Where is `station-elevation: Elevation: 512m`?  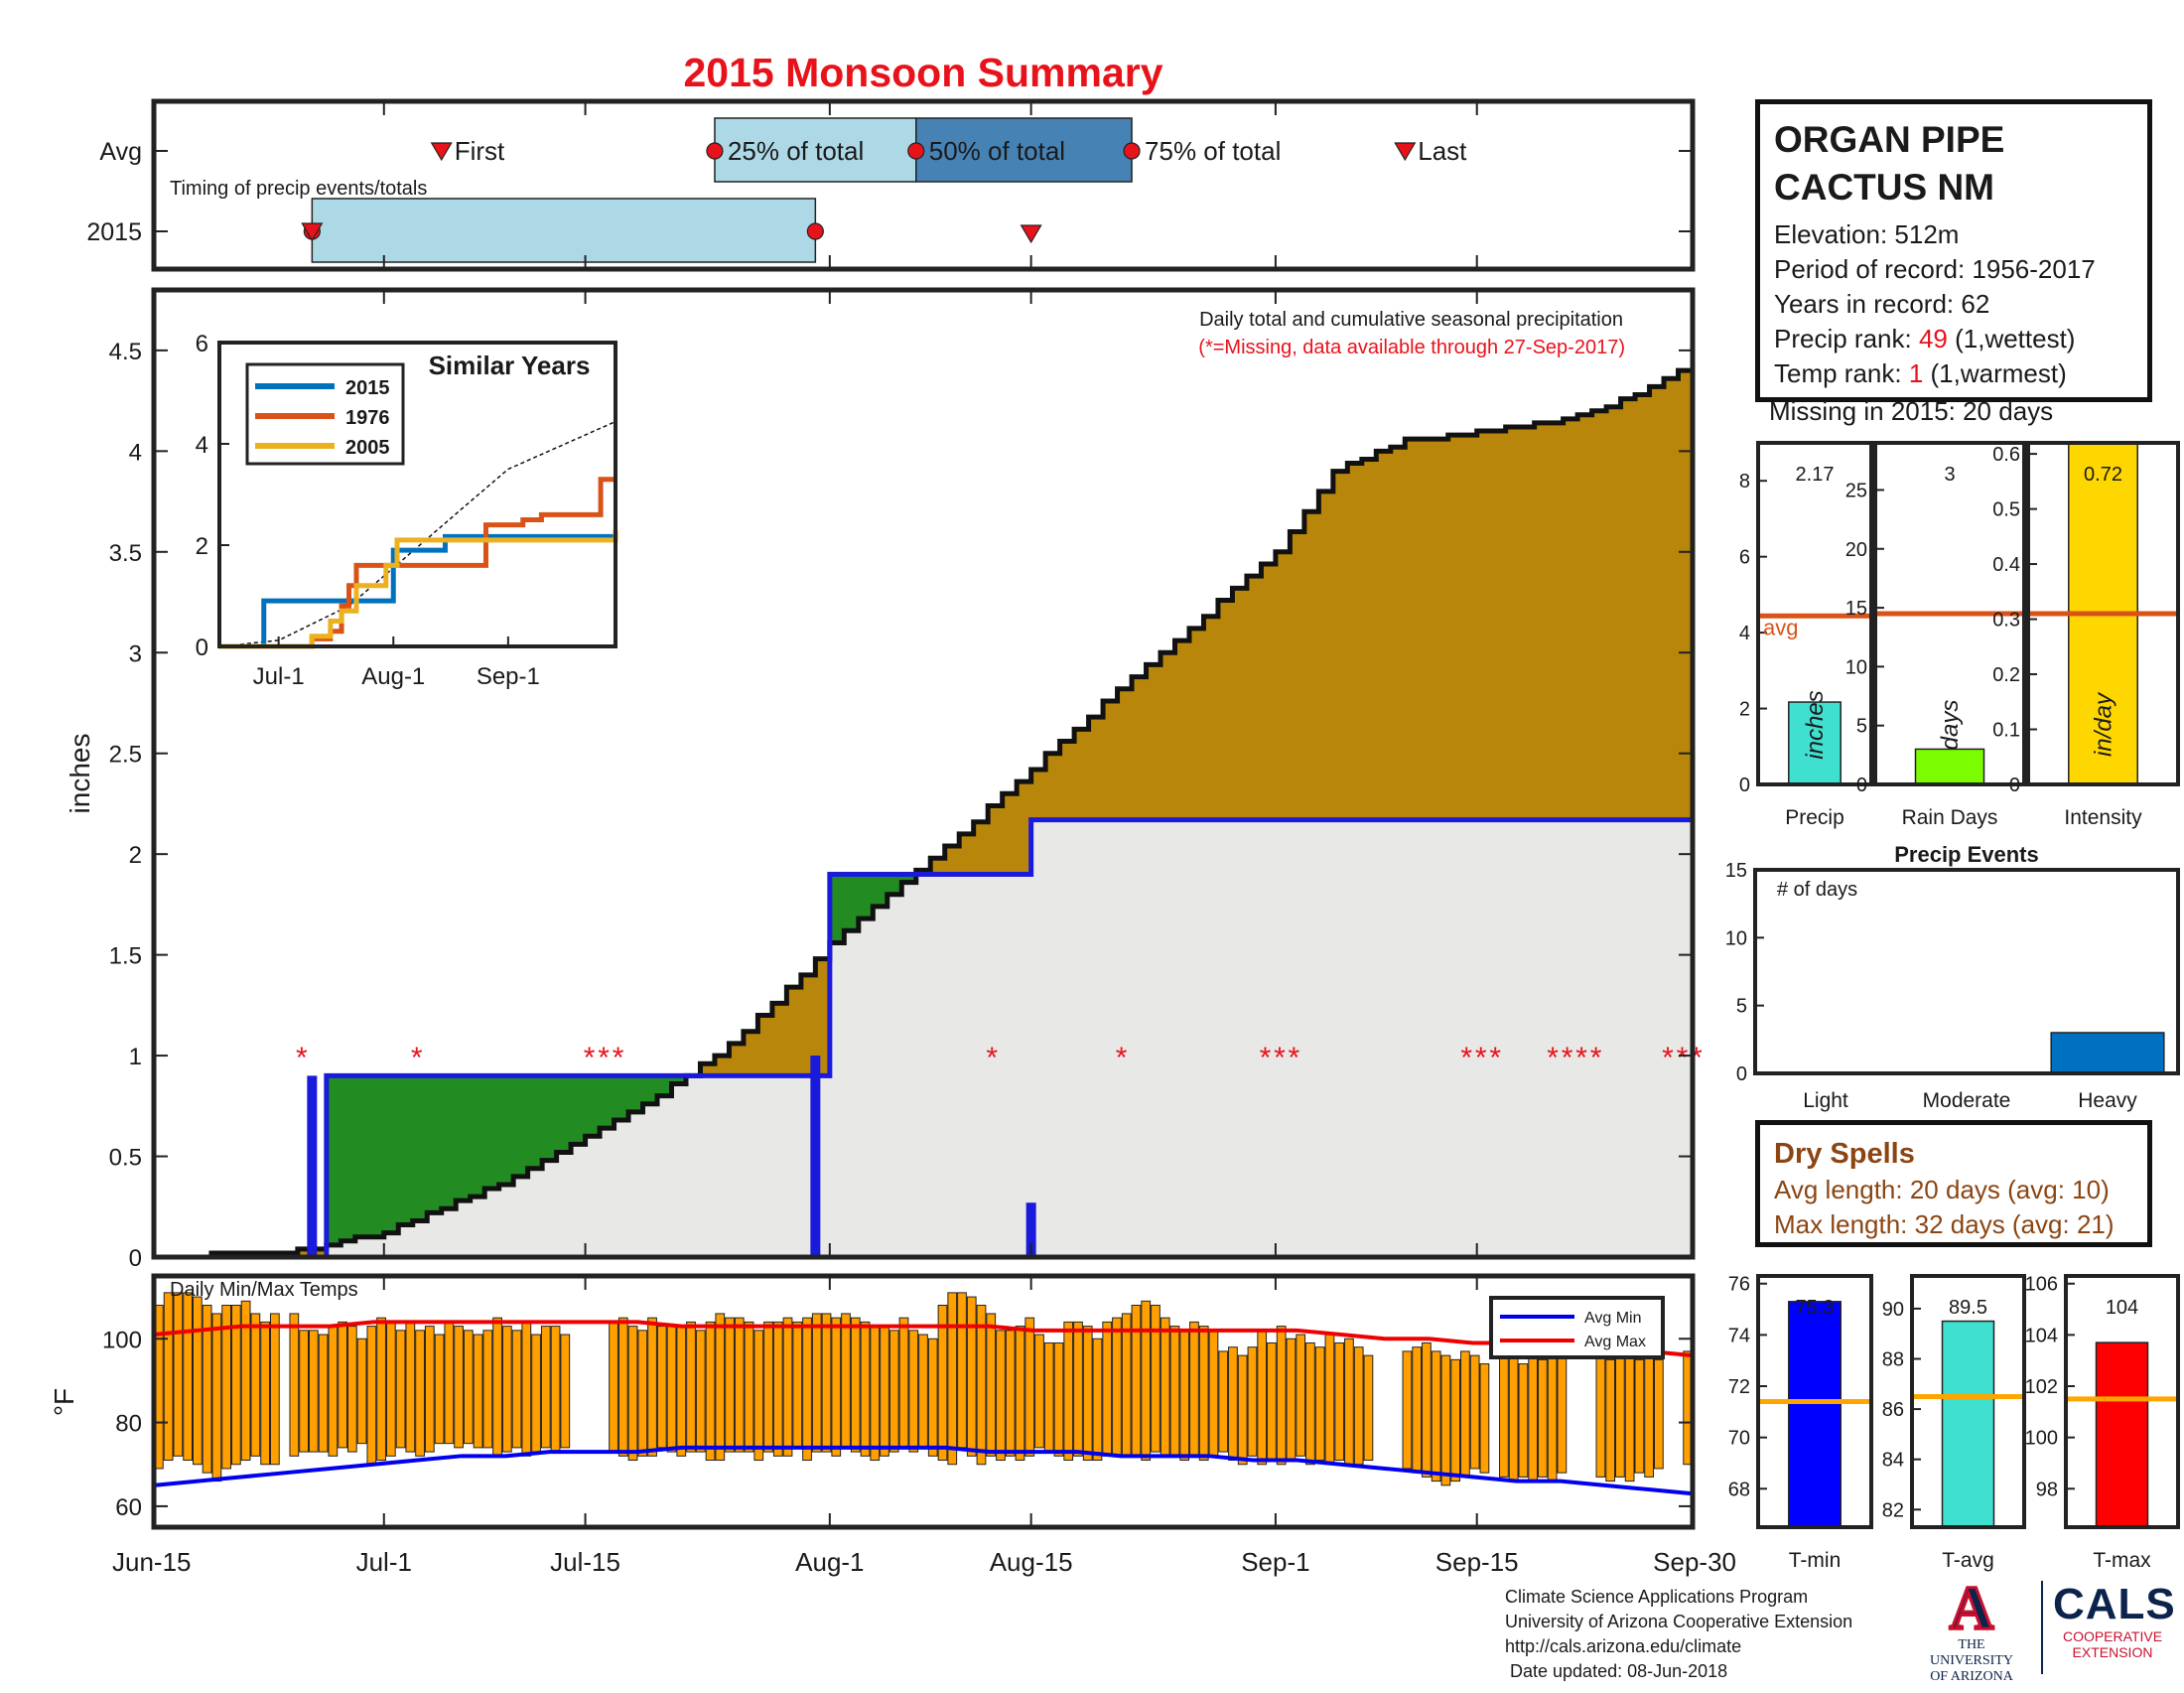
station-elevation: Elevation: 512m is located at coordinates (1867, 234).